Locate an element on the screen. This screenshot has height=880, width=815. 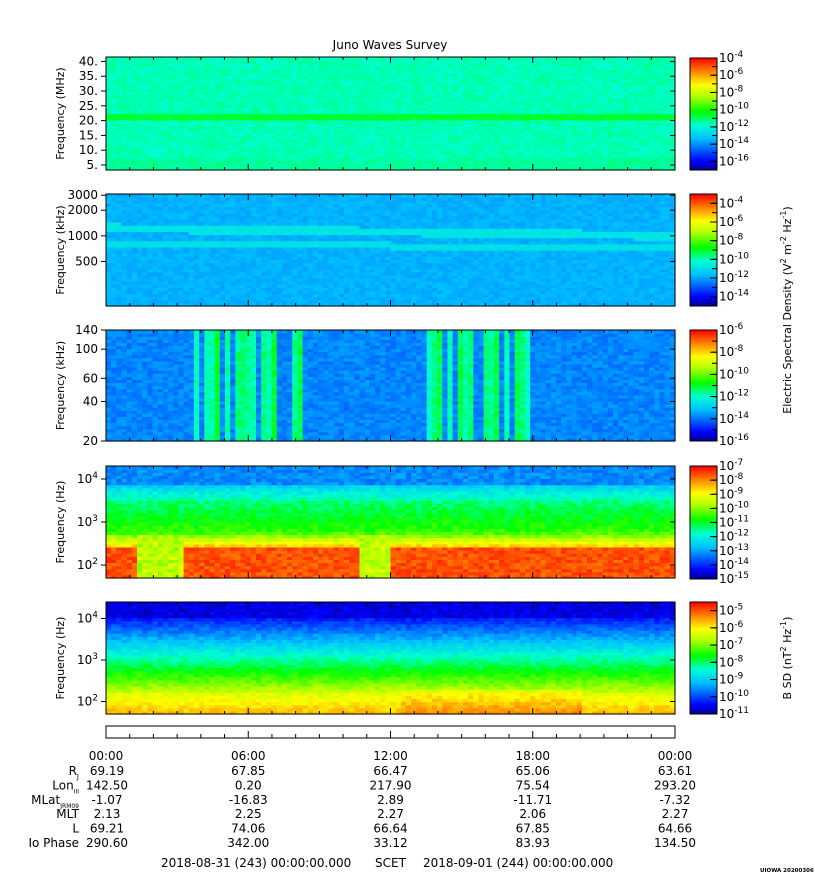
y-tick-label: 30. is located at coordinates (88, 91).